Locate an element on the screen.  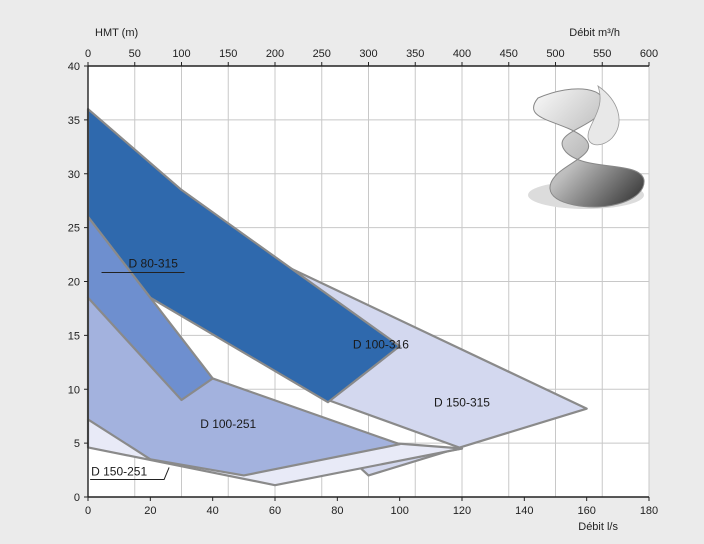
x-axis-title: Débit l/s is located at coordinates (598, 527).